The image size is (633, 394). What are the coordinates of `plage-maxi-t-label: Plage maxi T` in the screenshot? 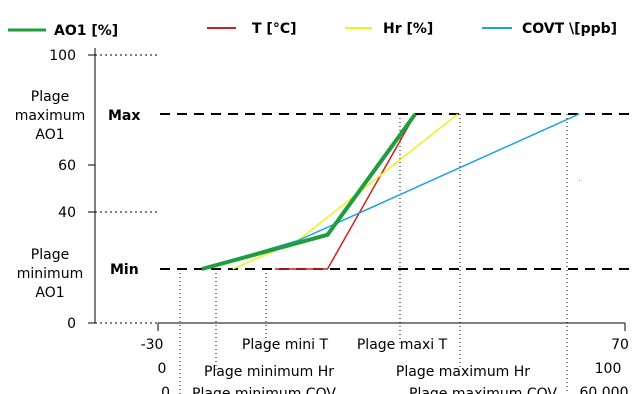 It's located at (402, 345).